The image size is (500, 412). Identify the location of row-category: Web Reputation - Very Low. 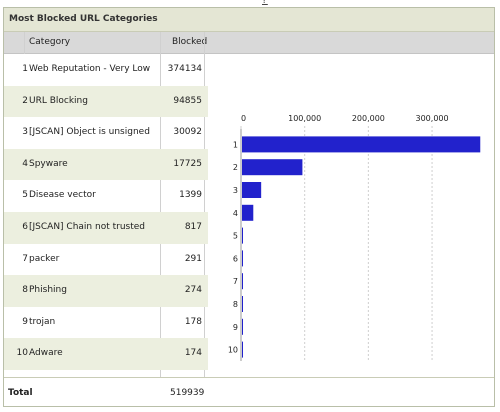
(90, 69).